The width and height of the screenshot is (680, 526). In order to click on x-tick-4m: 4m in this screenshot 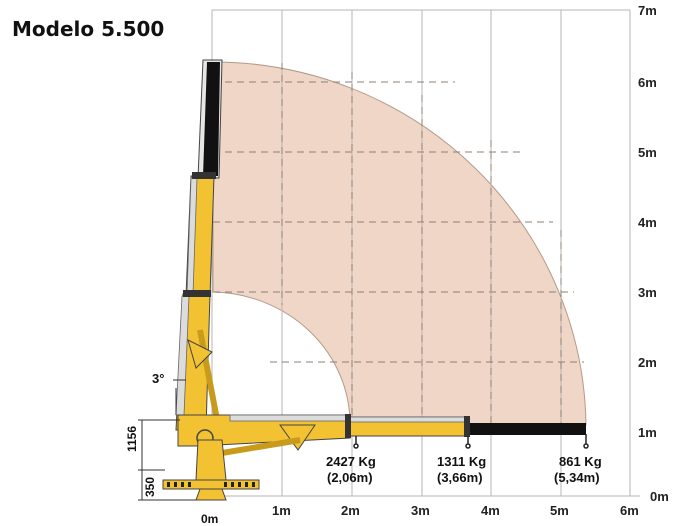, I will do `click(490, 510)`.